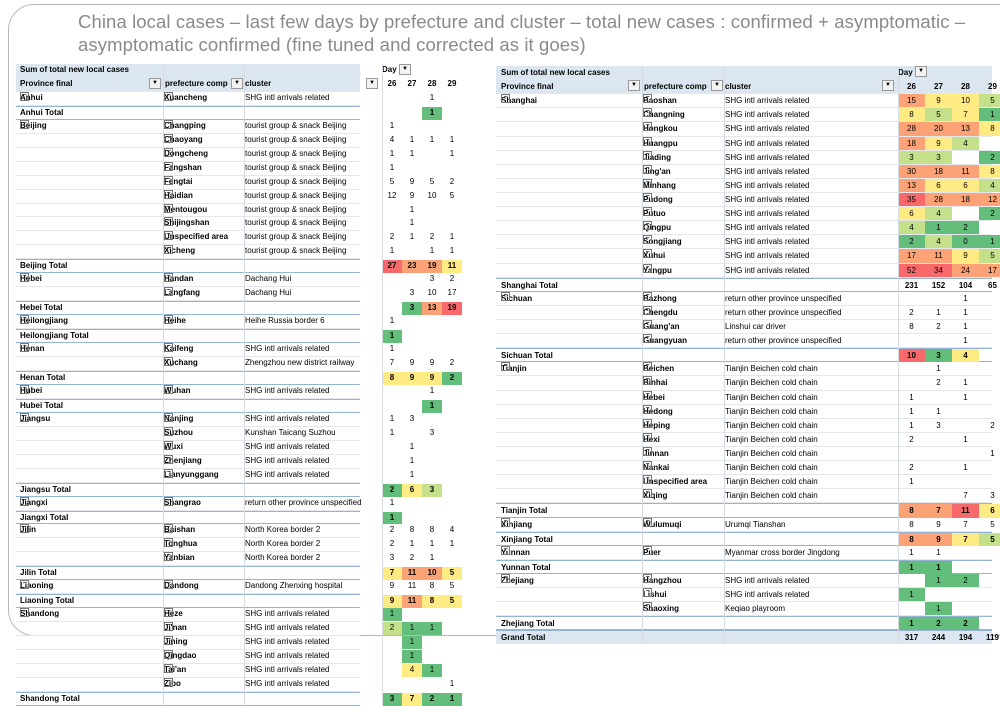  I want to click on cluster-cell: SHG intl arrivals related, so click(767, 270).